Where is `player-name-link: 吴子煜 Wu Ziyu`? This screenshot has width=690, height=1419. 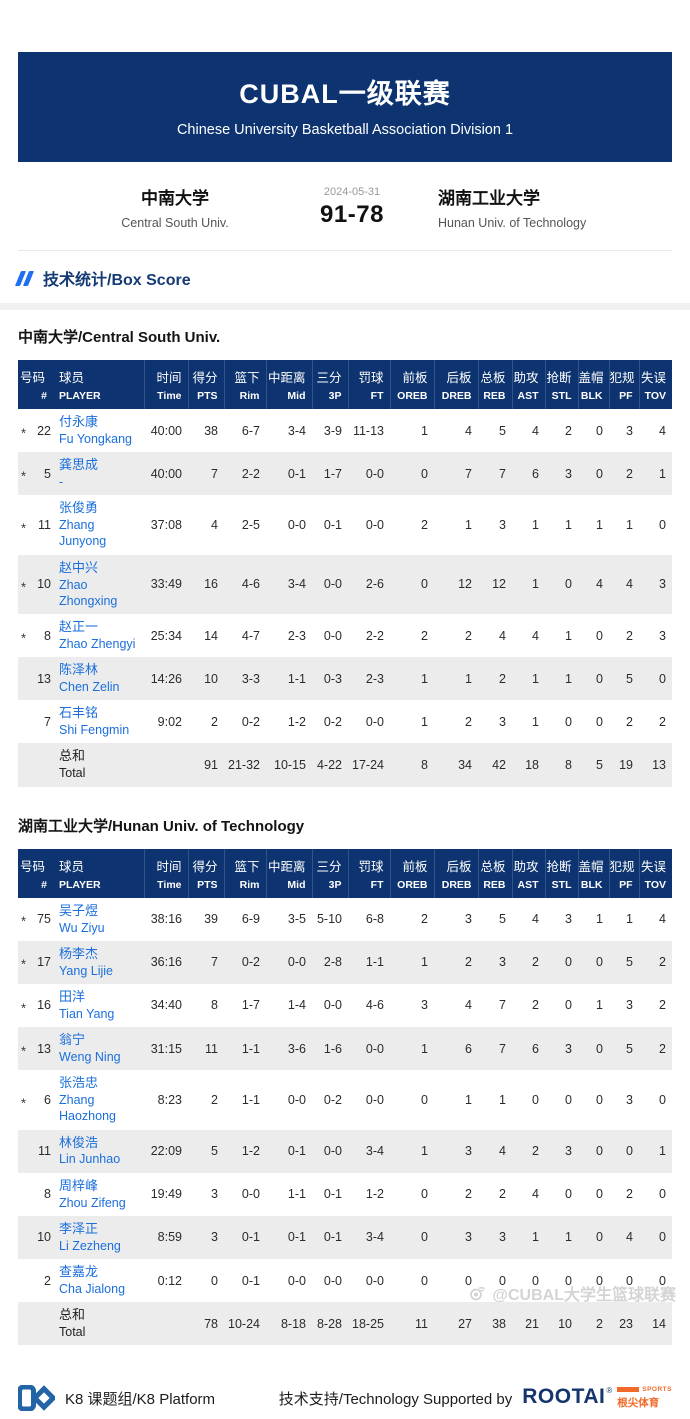
player-name-link: 吴子煜 Wu Ziyu is located at coordinates (82, 918).